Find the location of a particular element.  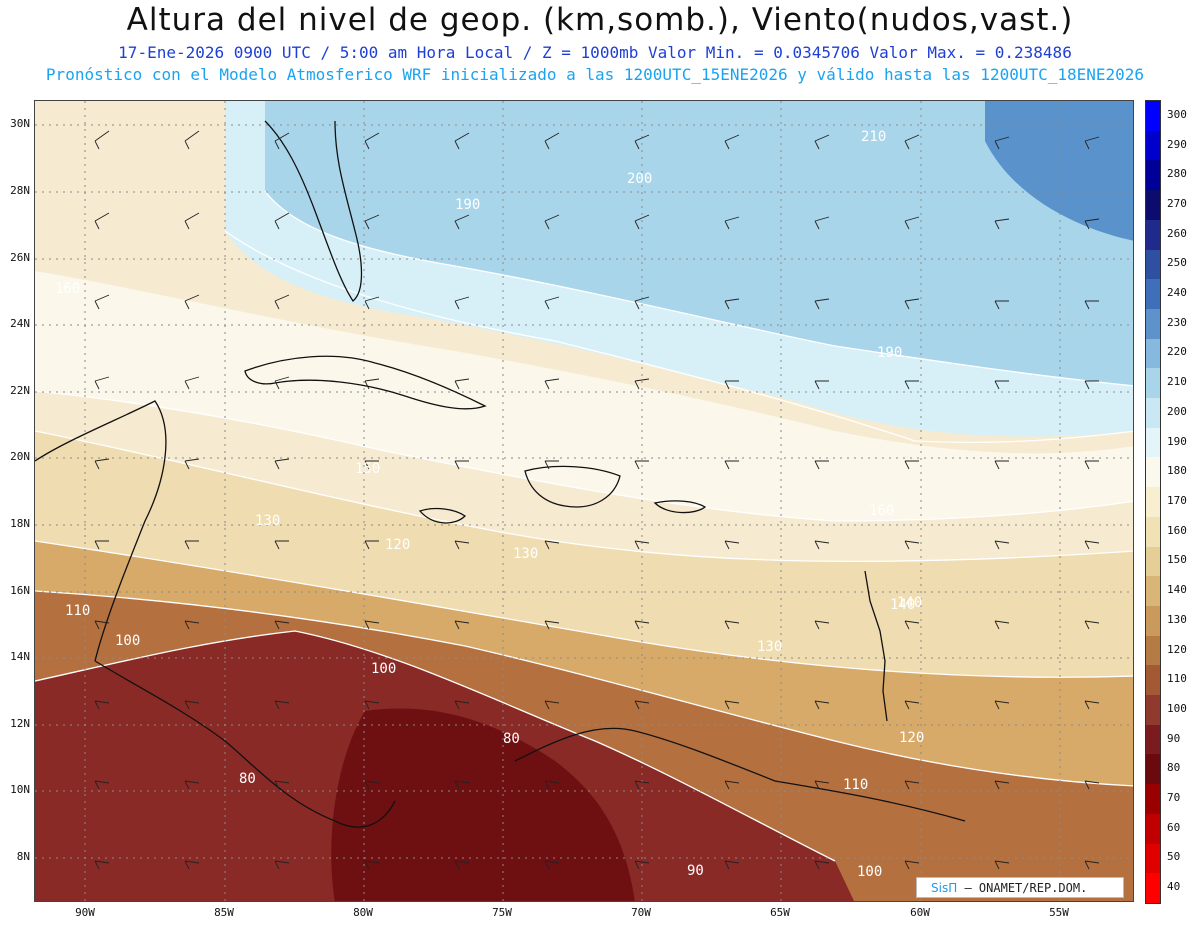

lon-label: 80W is located at coordinates (363, 912).